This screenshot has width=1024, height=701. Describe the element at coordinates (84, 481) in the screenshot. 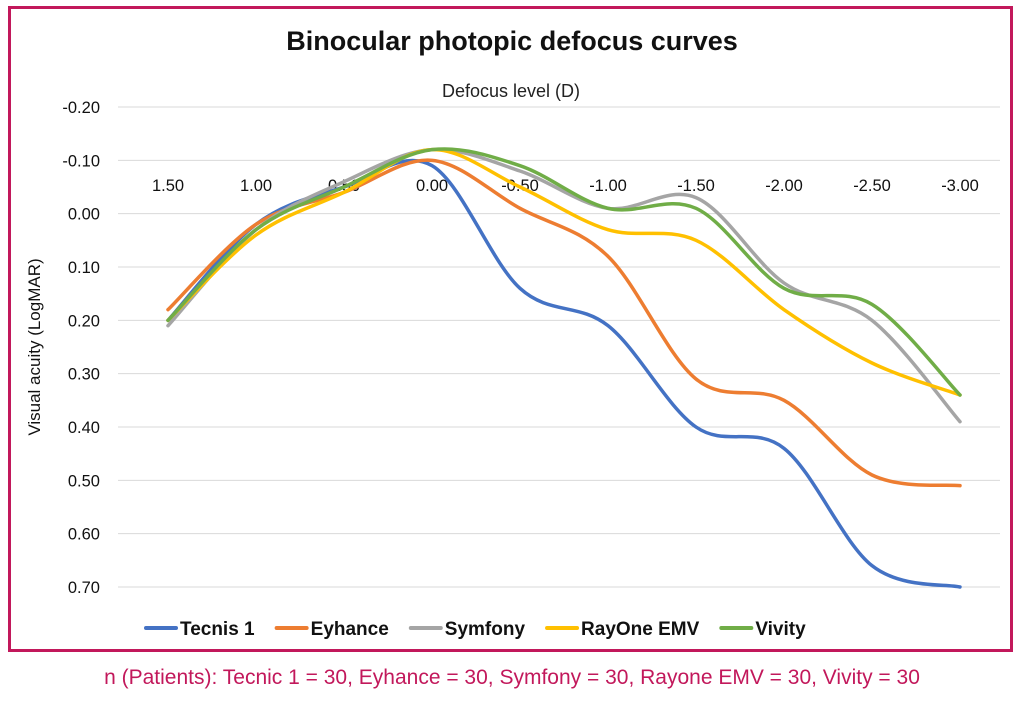

I see `y-tick-label: 0.50` at that location.